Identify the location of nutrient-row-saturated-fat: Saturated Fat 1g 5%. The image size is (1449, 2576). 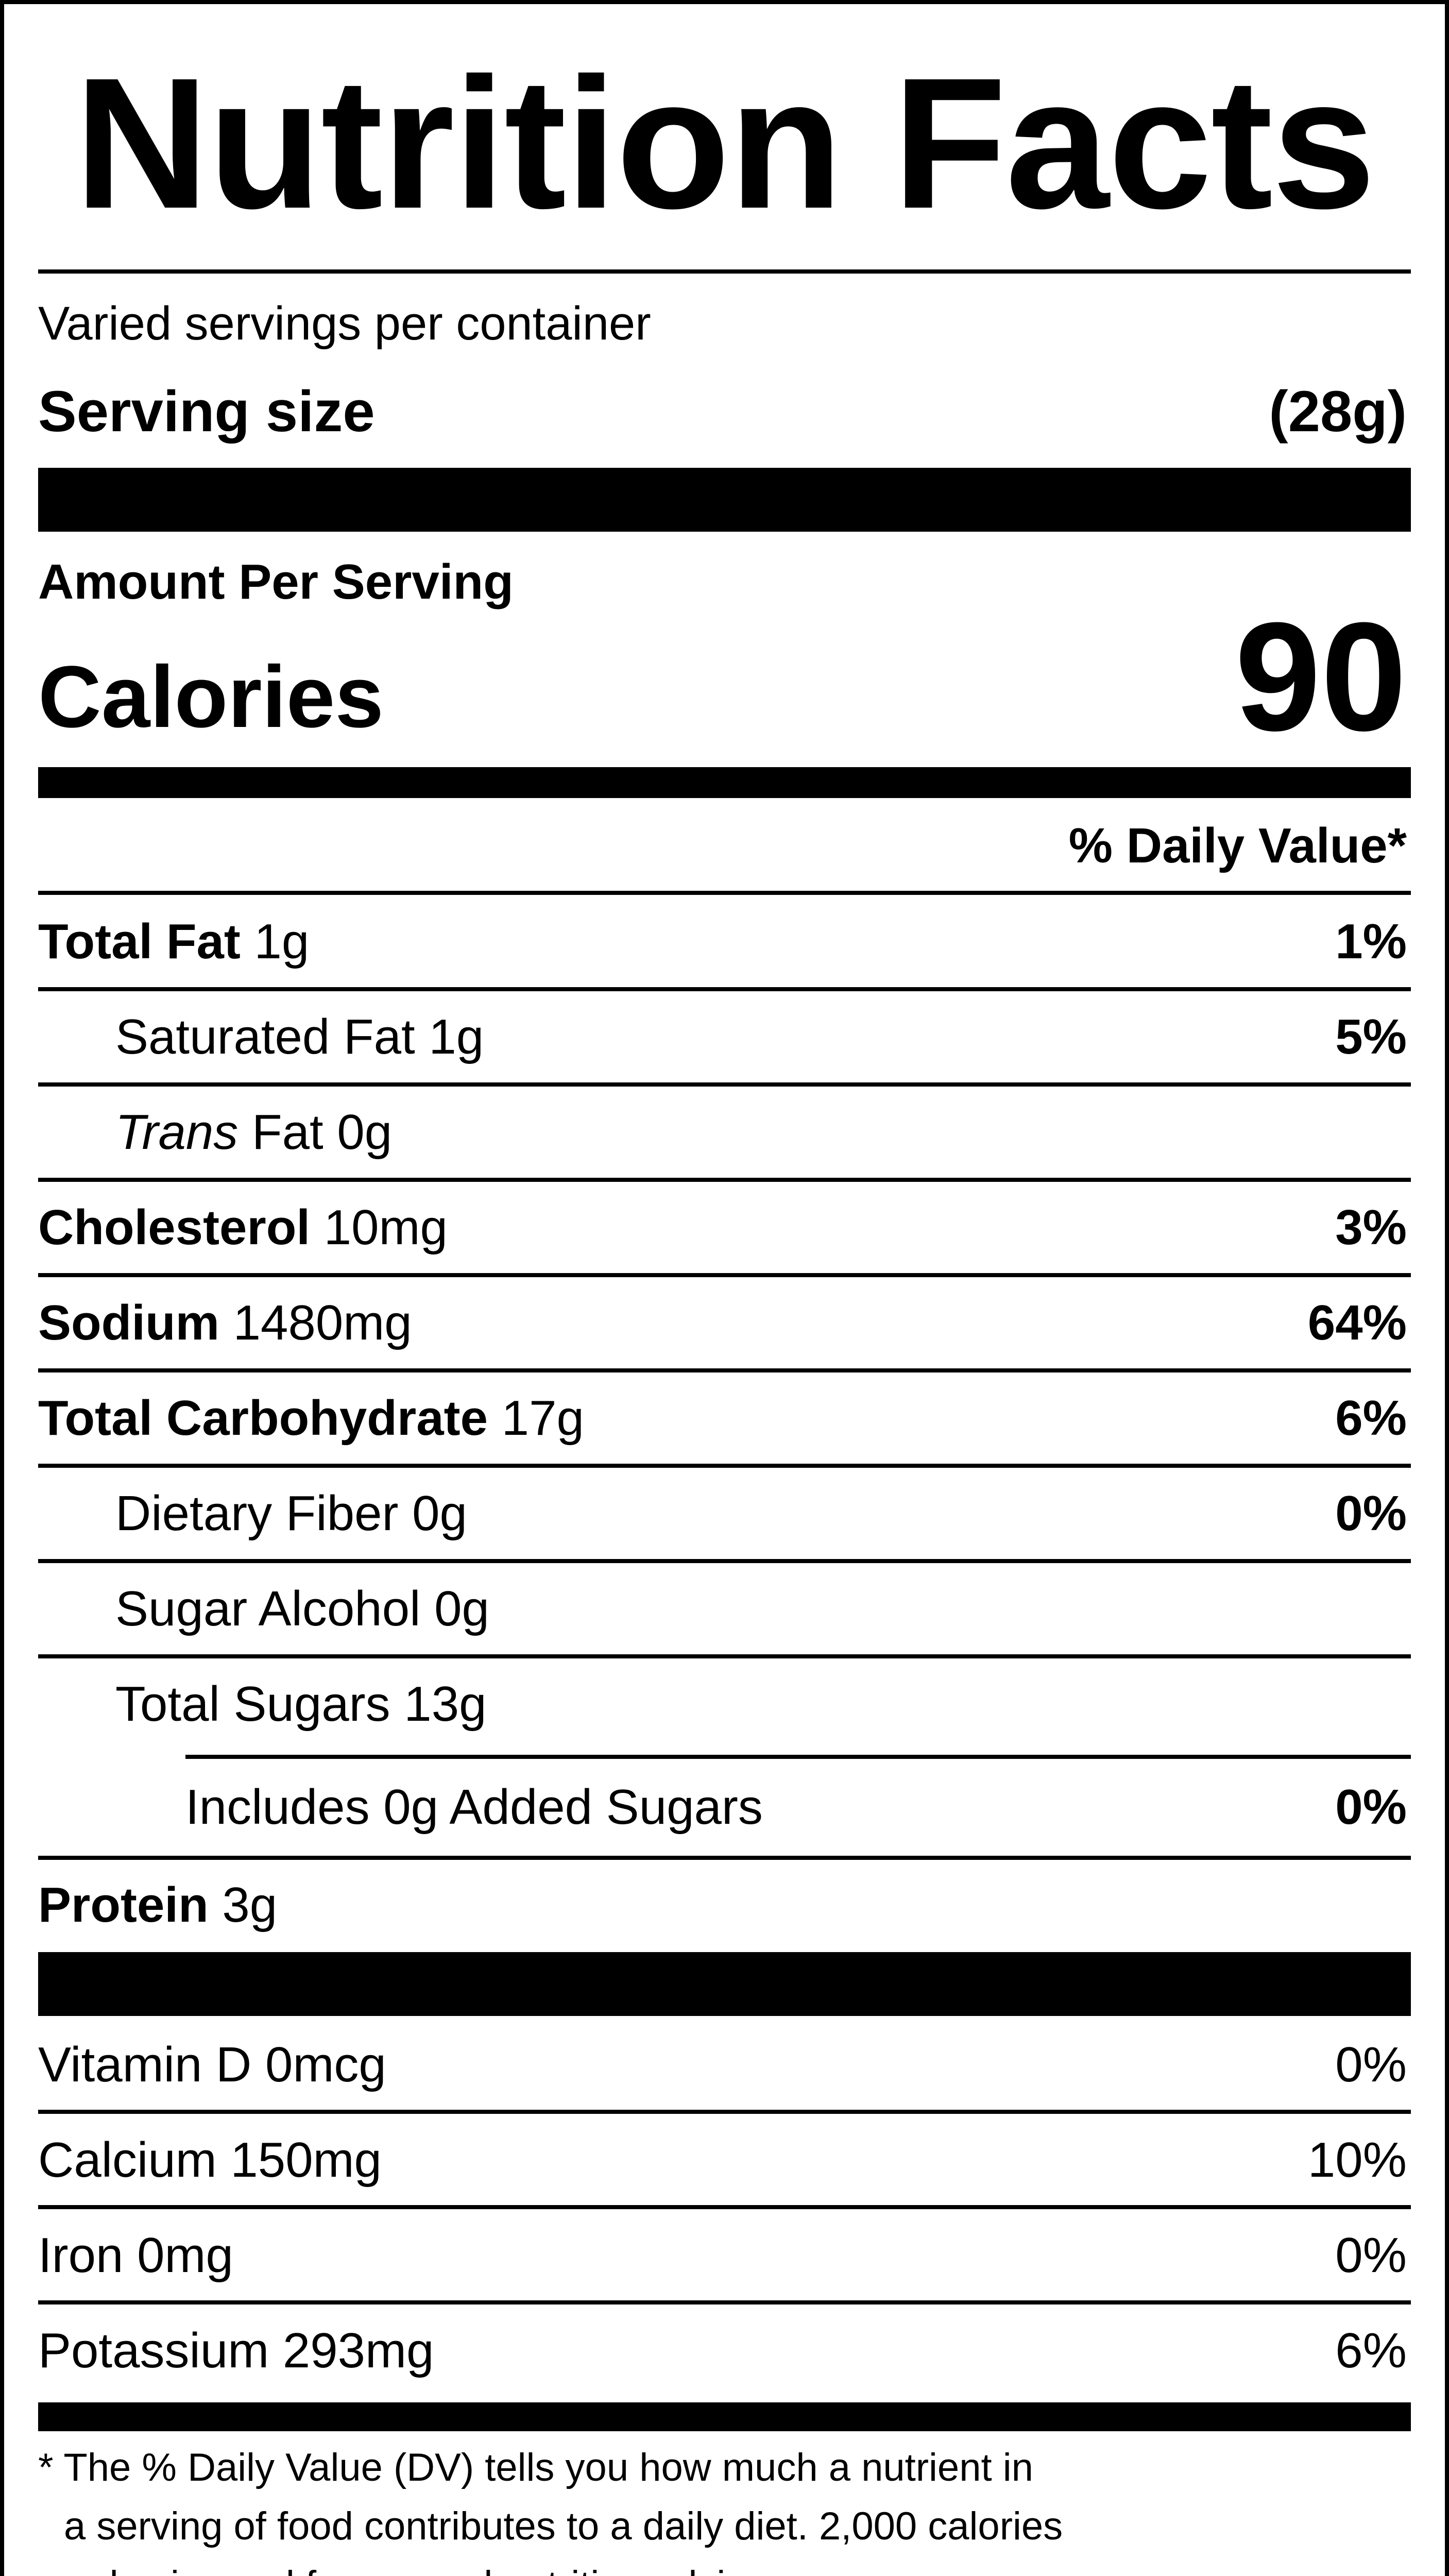
(761, 1036).